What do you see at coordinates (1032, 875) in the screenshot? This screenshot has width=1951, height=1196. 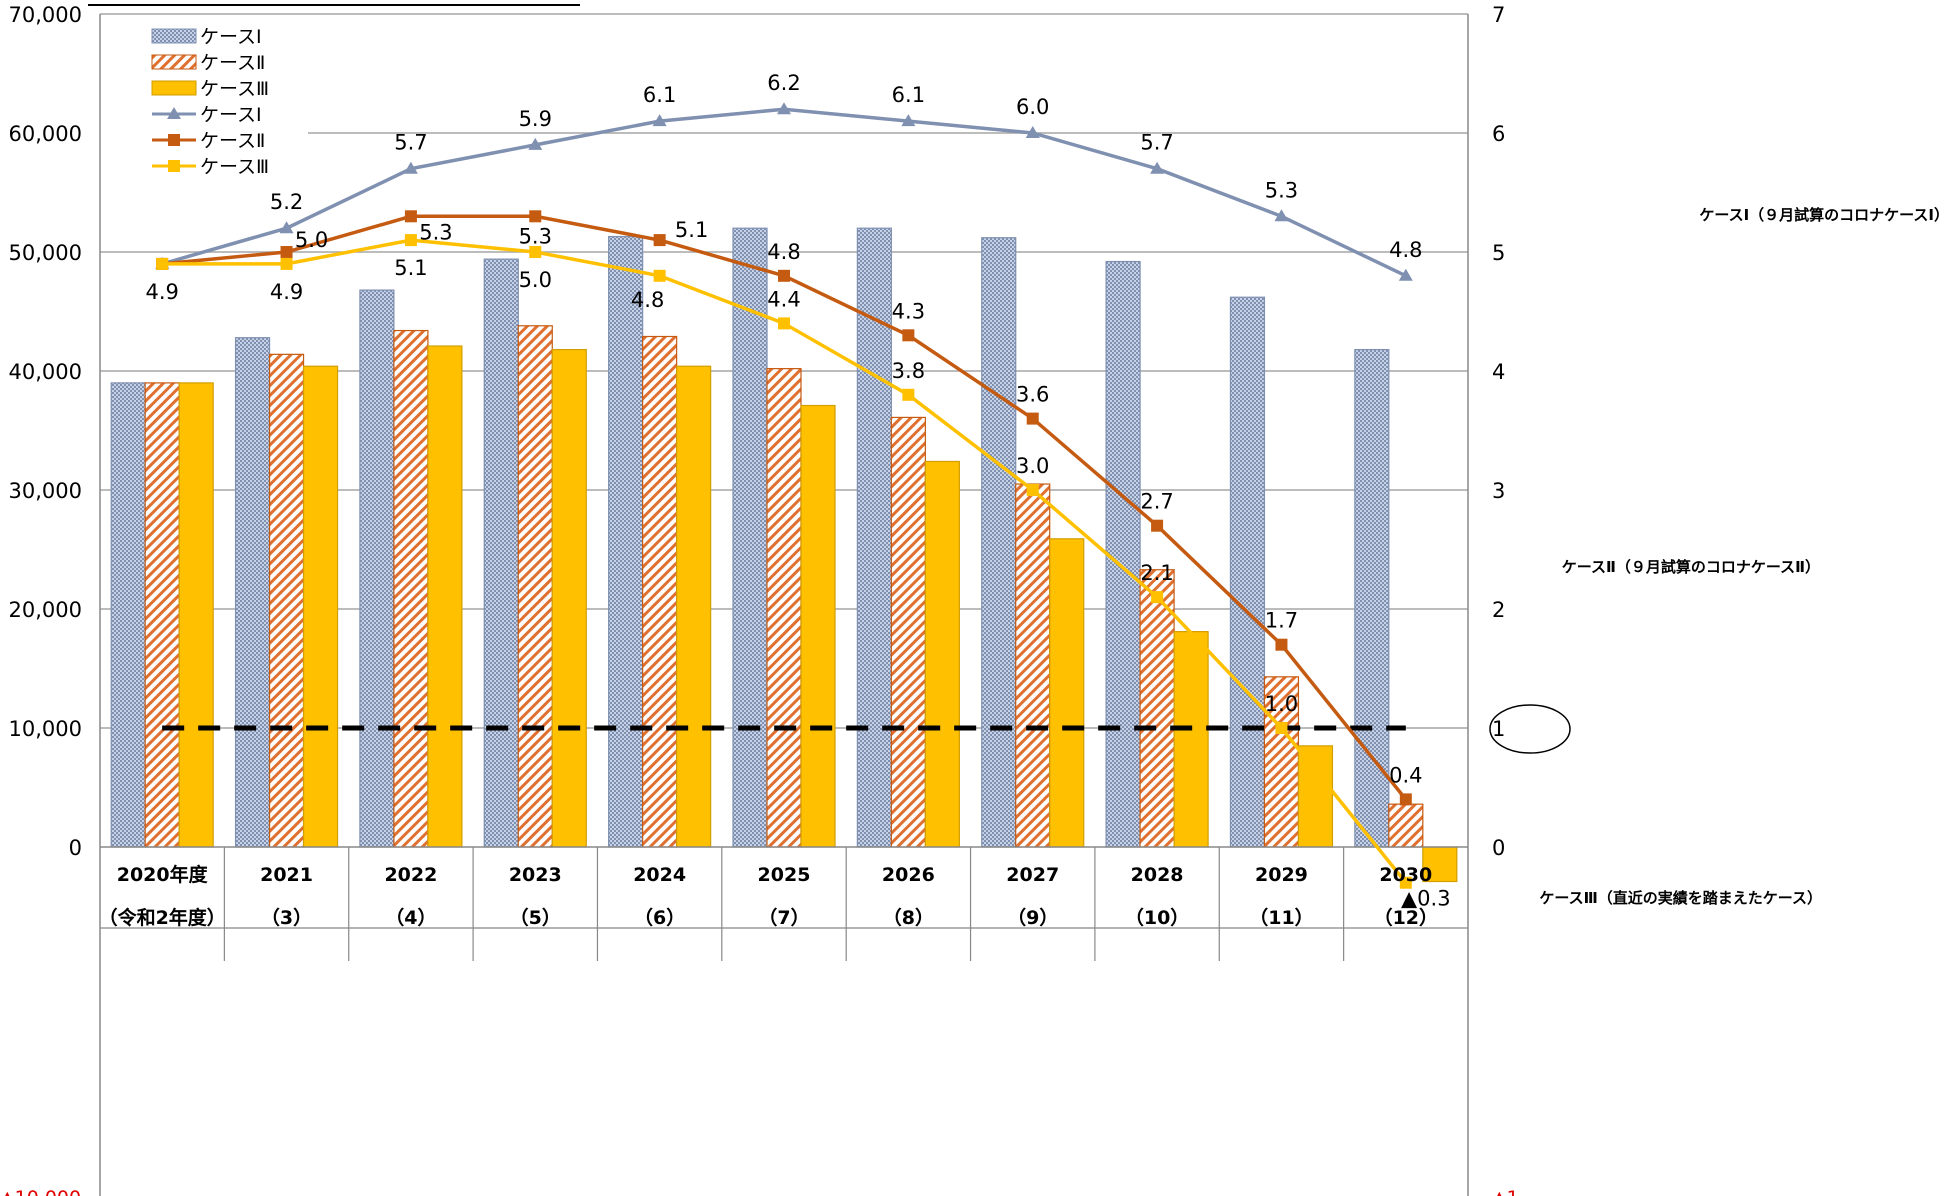 I see `category-year-label: 2027` at bounding box center [1032, 875].